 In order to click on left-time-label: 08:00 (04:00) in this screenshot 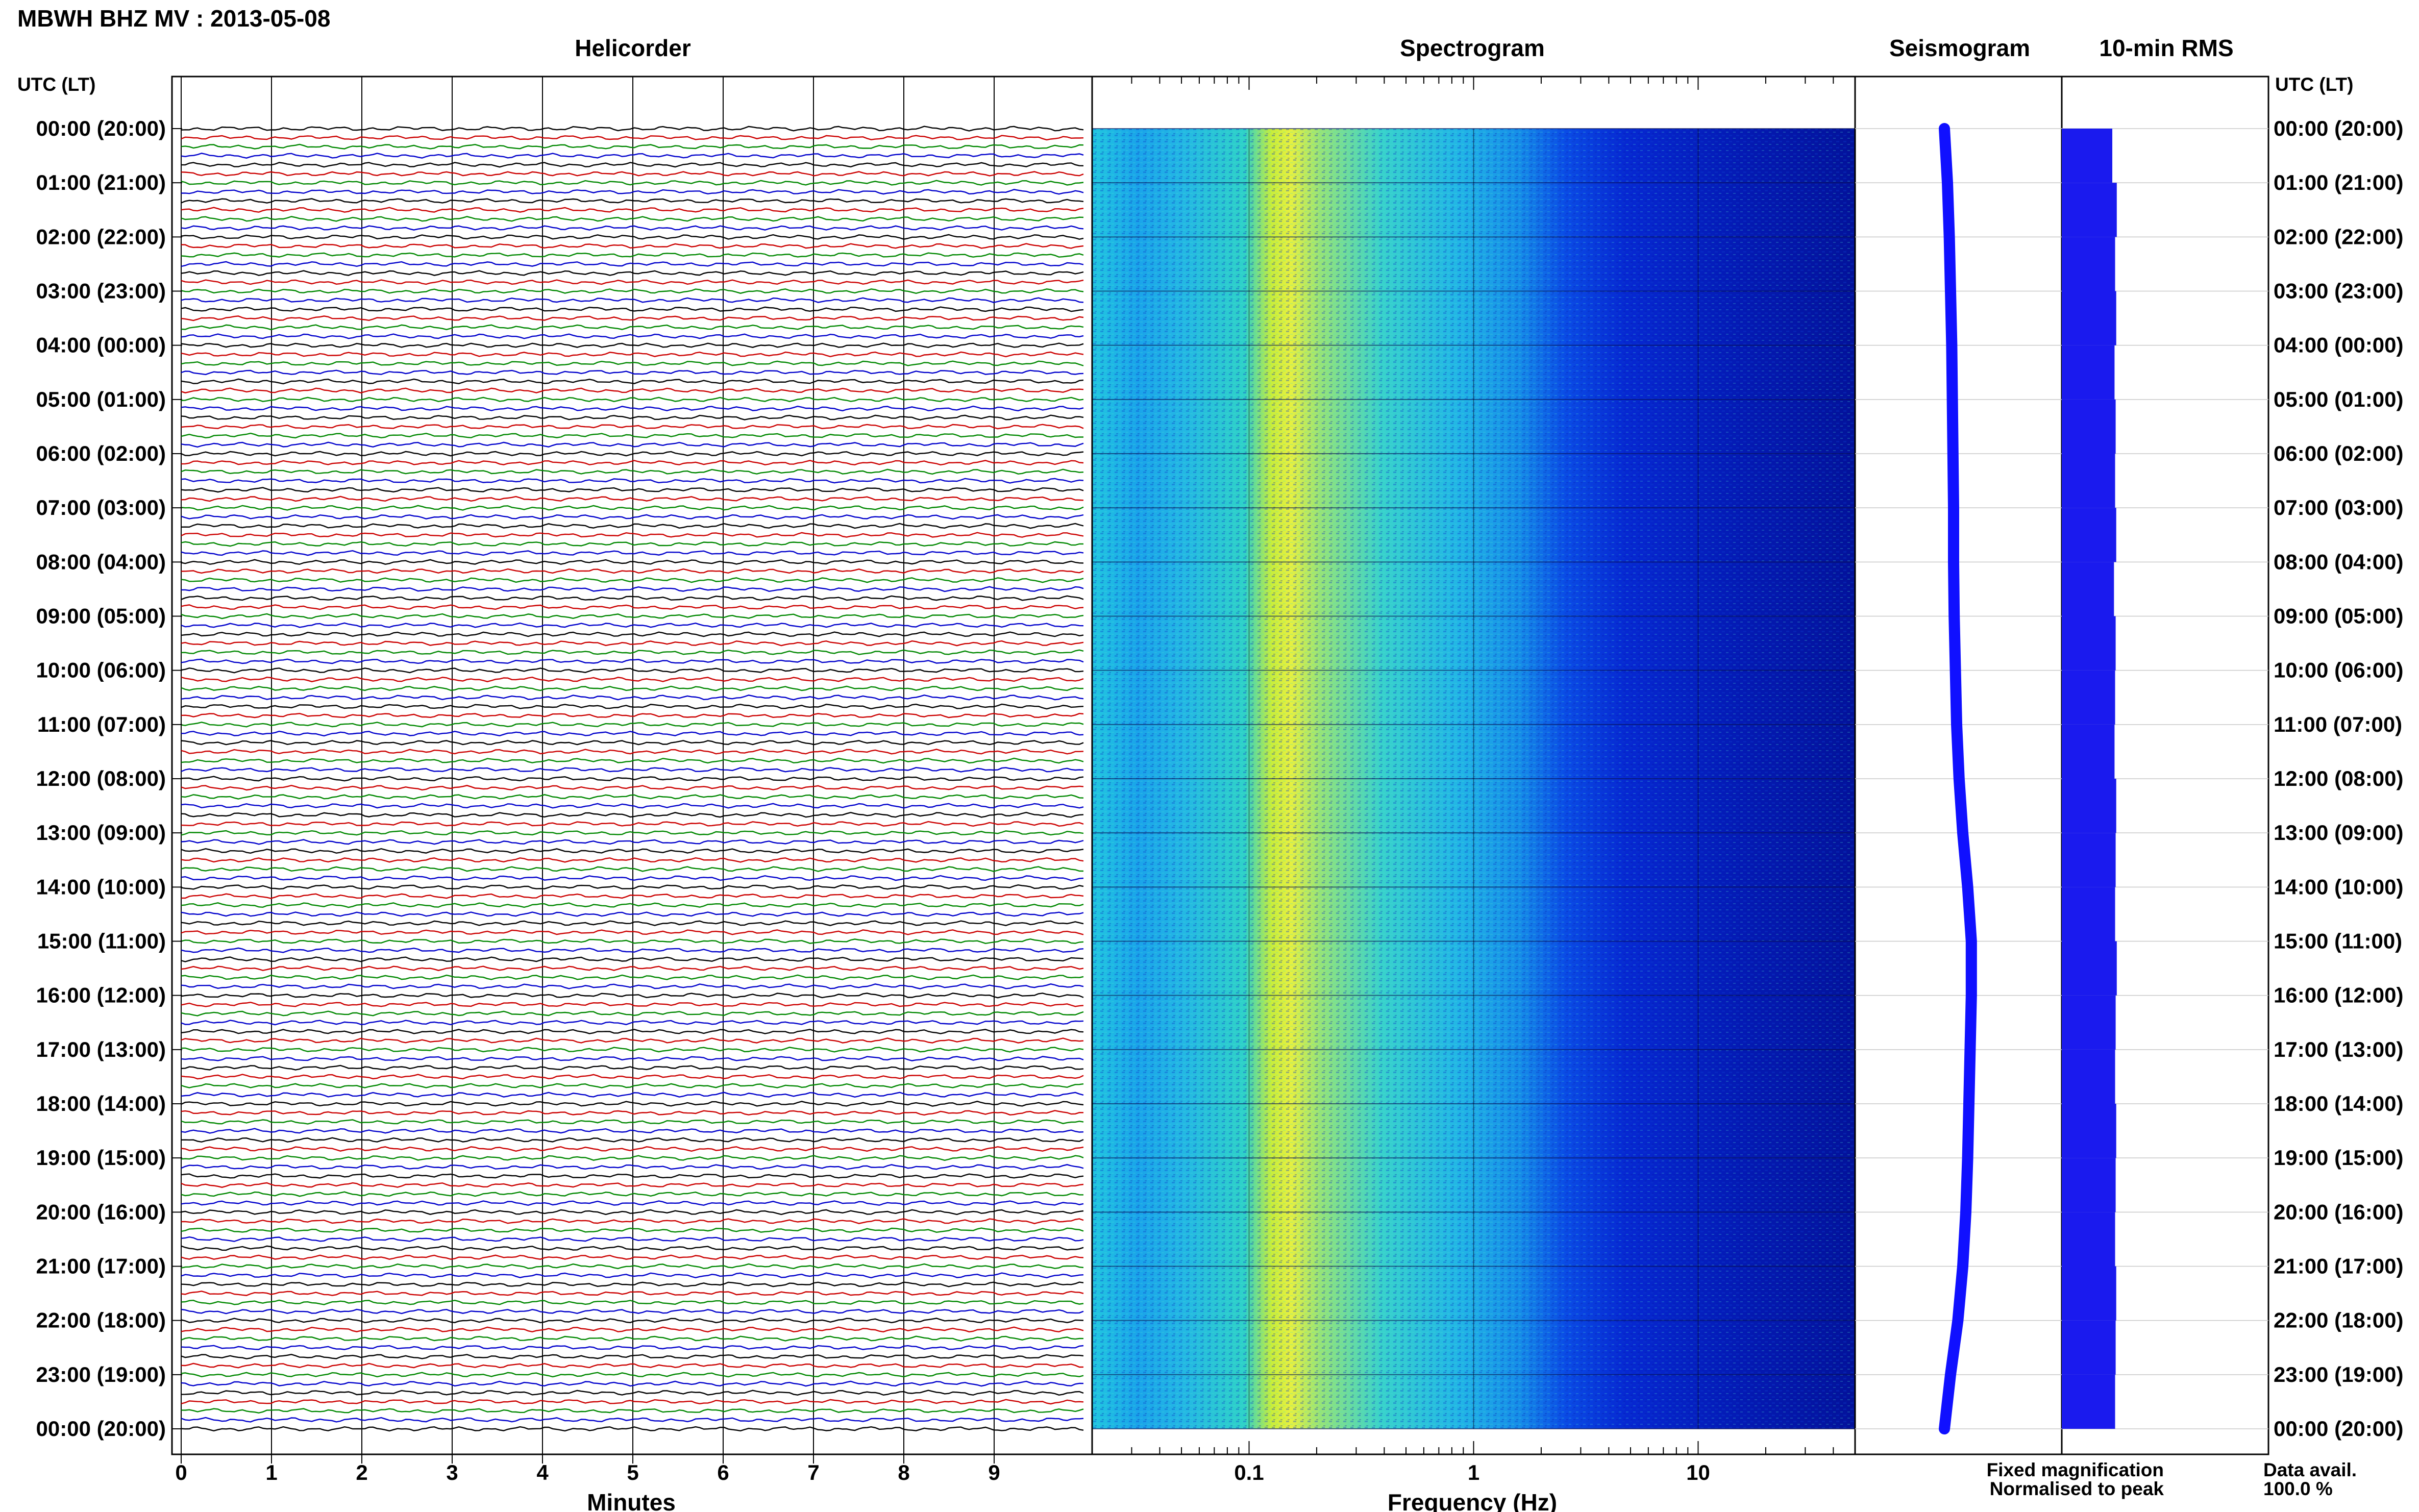, I will do `click(101, 562)`.